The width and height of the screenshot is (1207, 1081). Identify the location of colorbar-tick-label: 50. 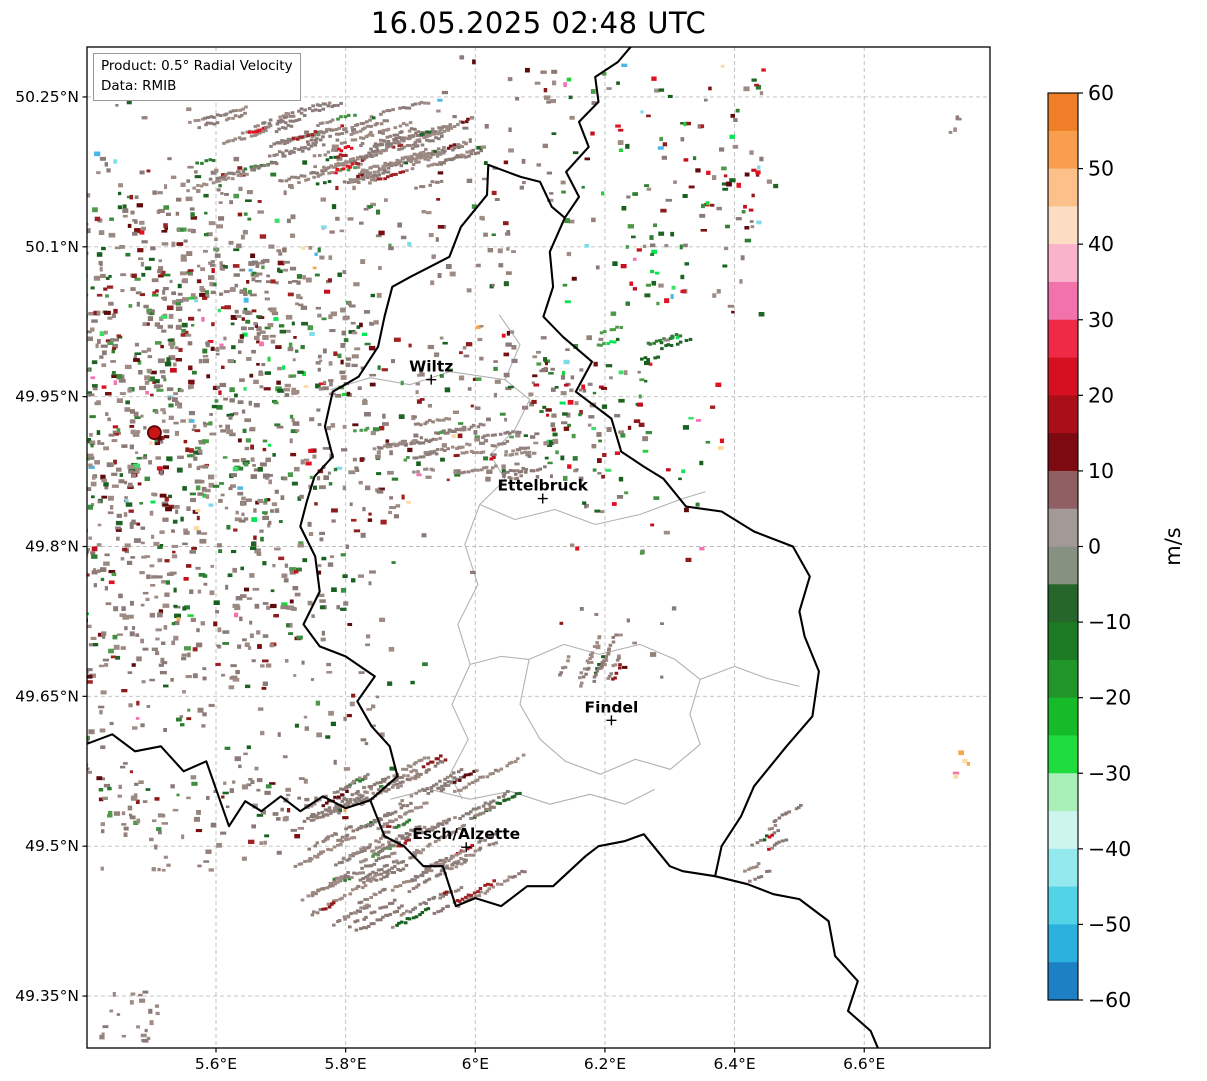
(1101, 169).